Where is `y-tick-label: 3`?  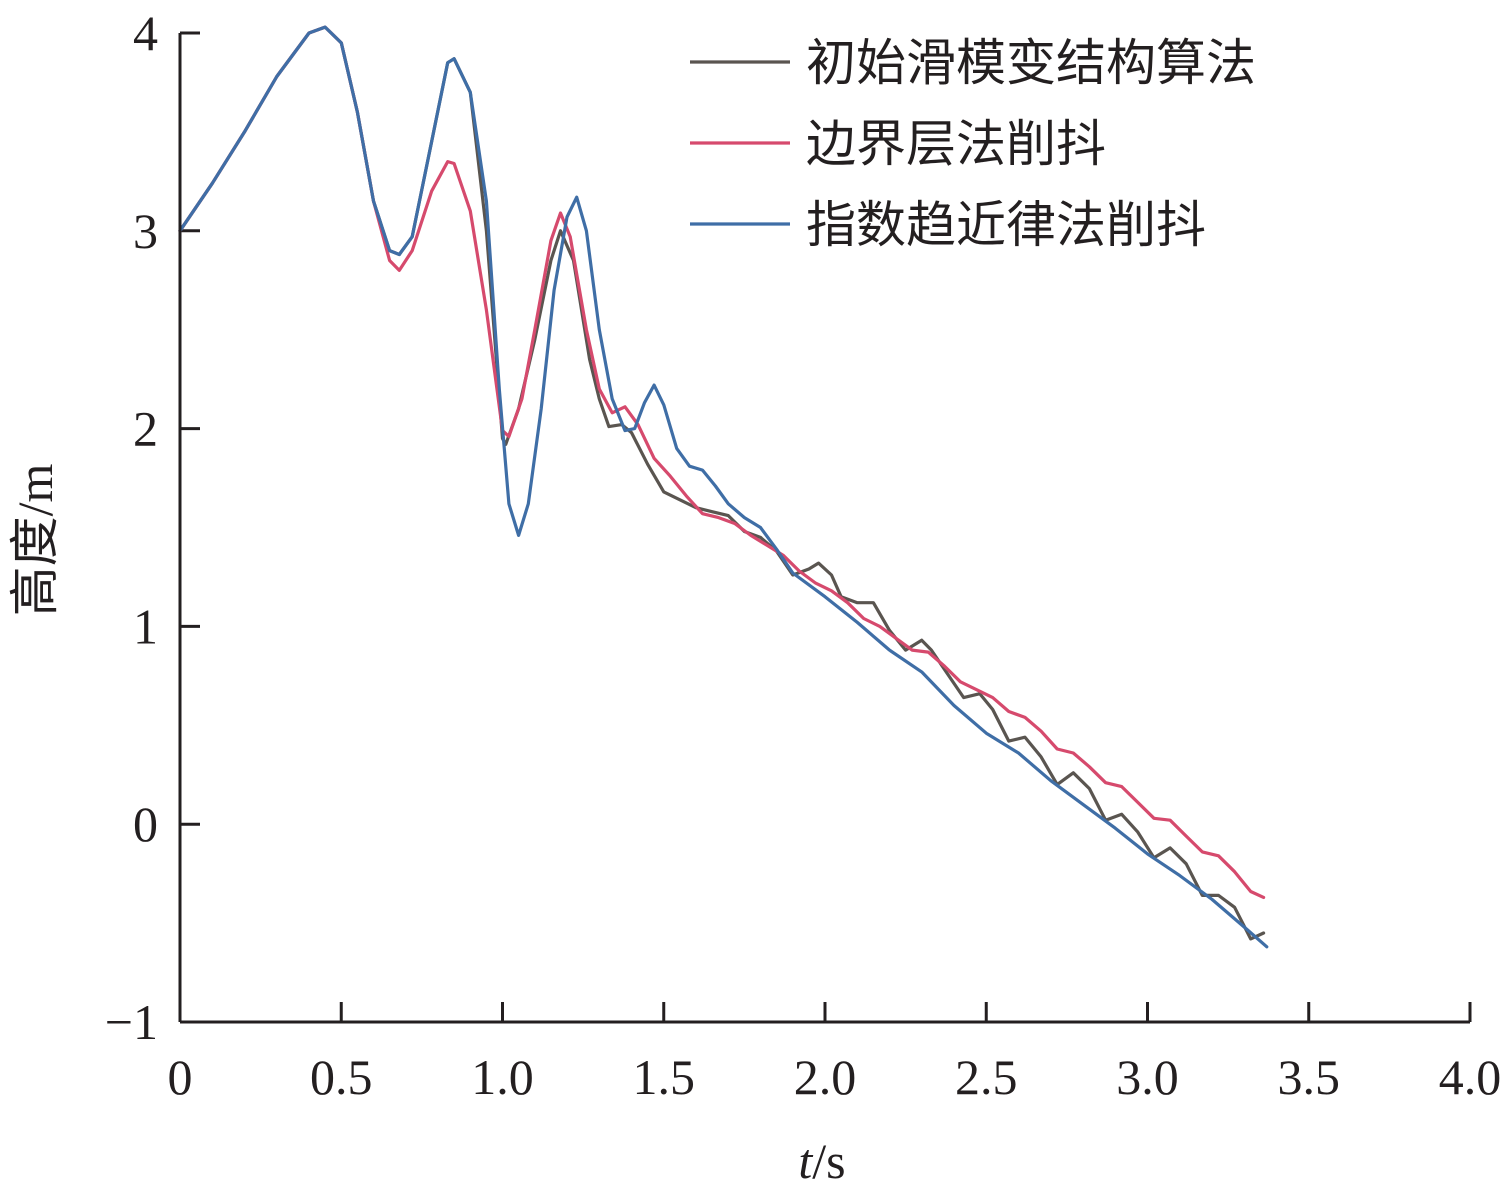
y-tick-label: 3 is located at coordinates (145, 231).